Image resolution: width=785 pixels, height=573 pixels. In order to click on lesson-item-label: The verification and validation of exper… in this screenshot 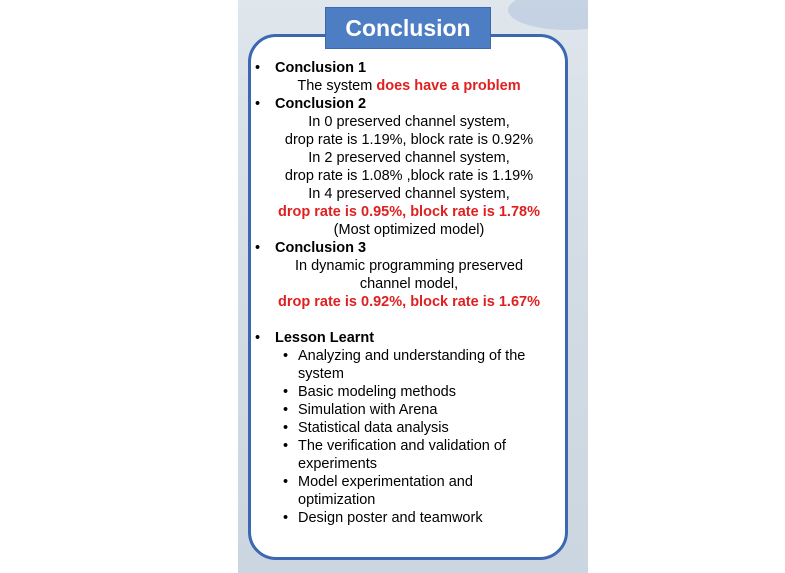, I will do `click(402, 455)`.